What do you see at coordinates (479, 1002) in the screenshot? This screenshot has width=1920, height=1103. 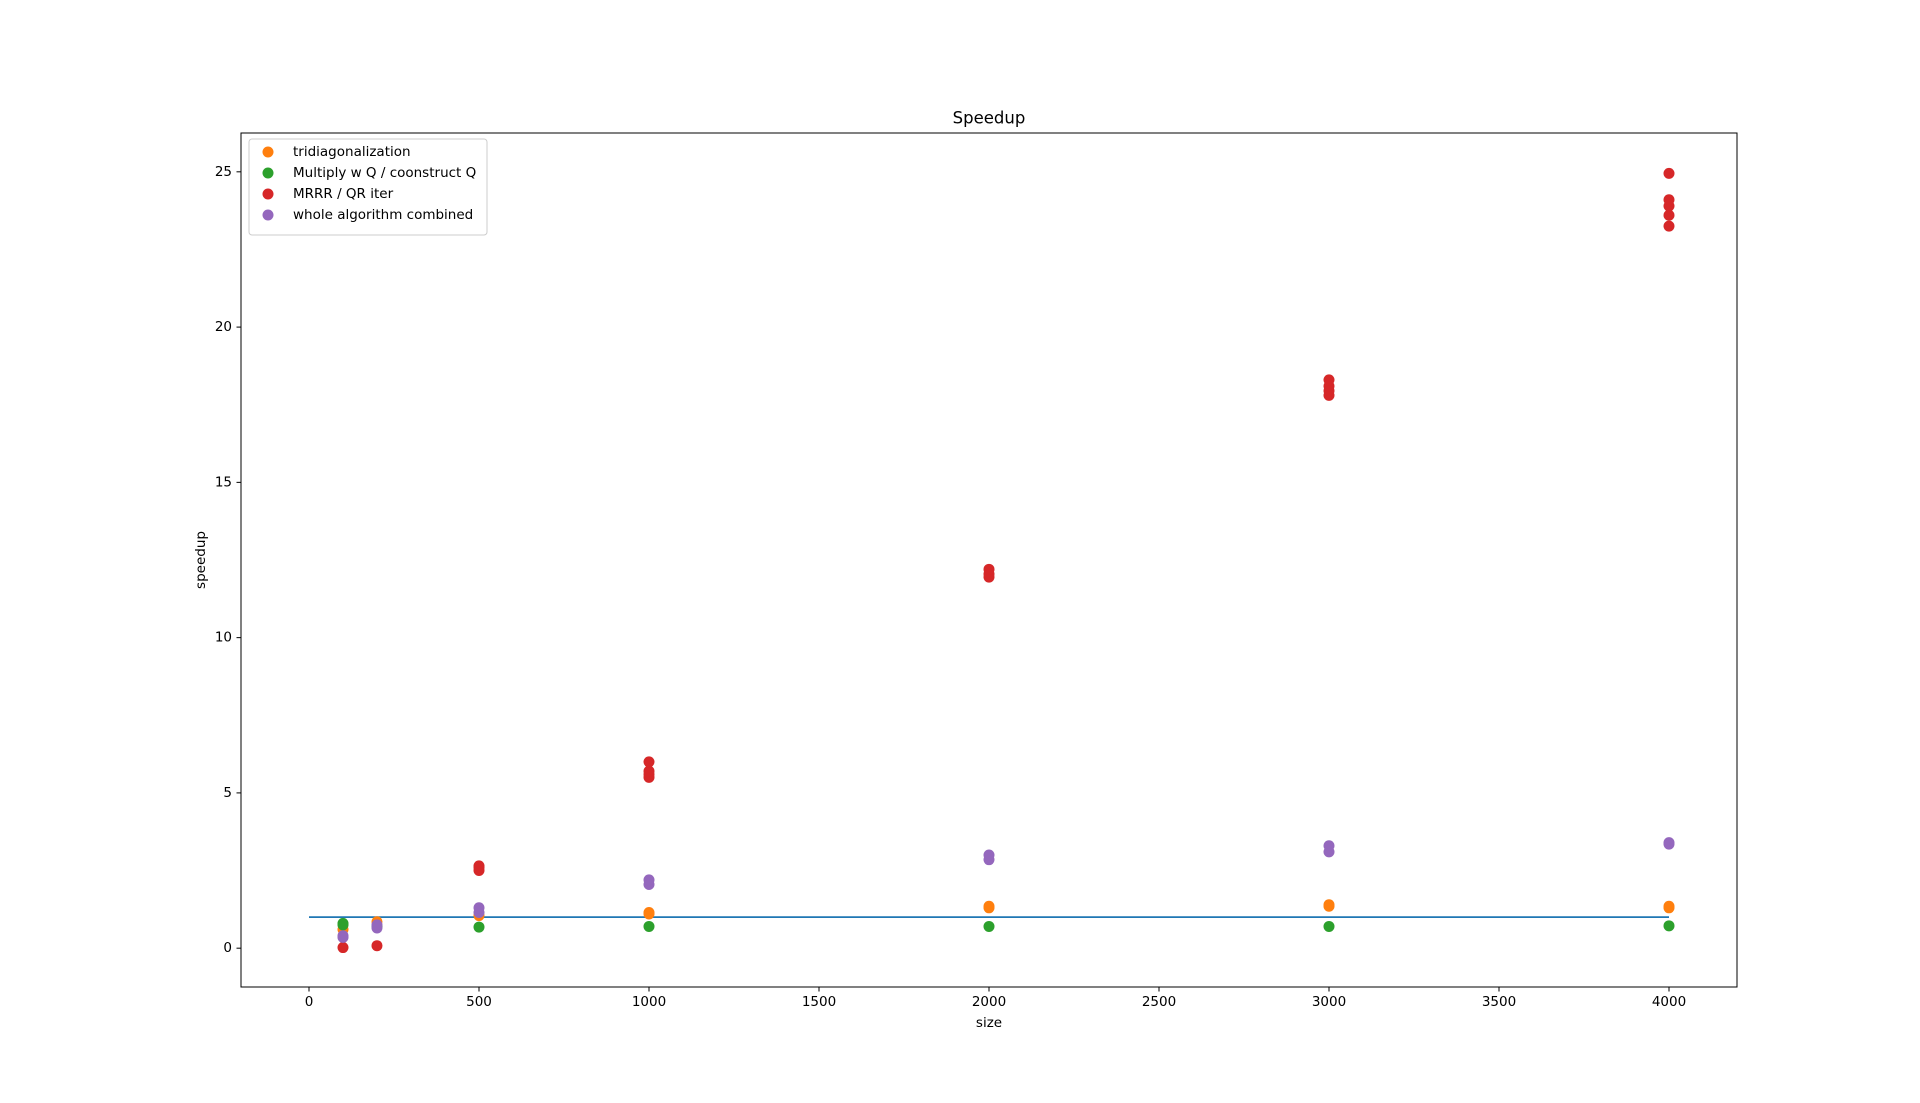 I see `x-tick-label: 500` at bounding box center [479, 1002].